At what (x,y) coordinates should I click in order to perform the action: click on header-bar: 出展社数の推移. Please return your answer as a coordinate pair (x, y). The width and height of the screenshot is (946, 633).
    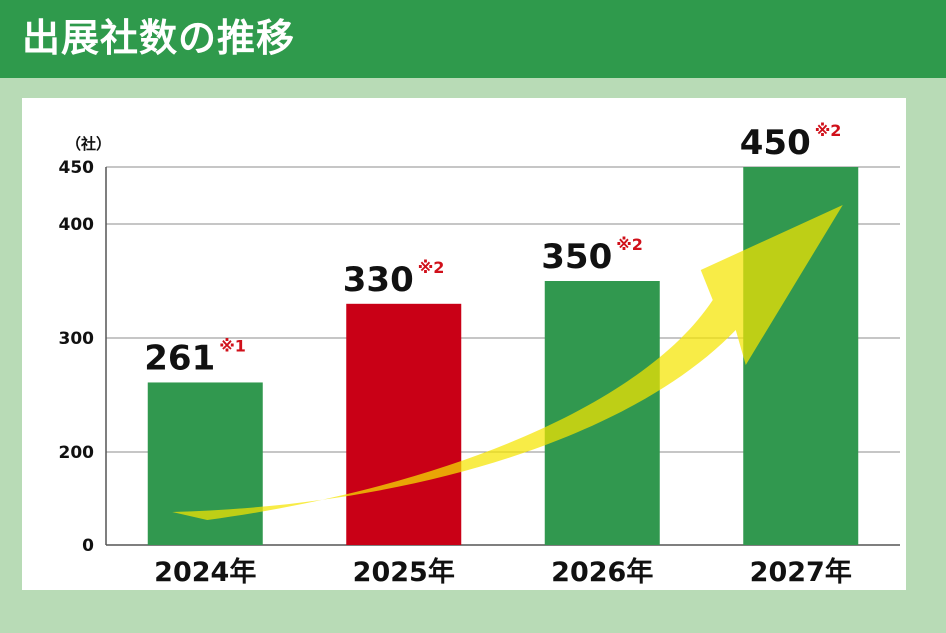
    Looking at the image, I should click on (473, 39).